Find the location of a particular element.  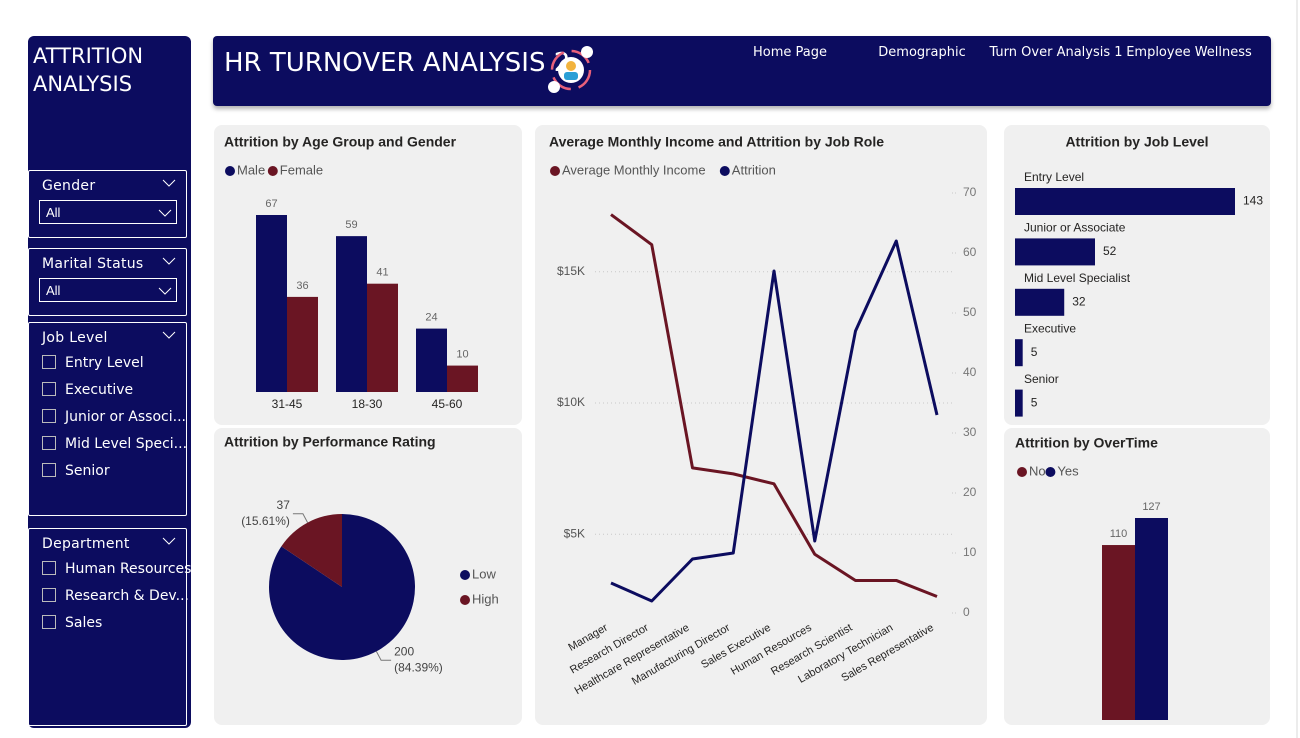

value-label: 67 is located at coordinates (271, 204).